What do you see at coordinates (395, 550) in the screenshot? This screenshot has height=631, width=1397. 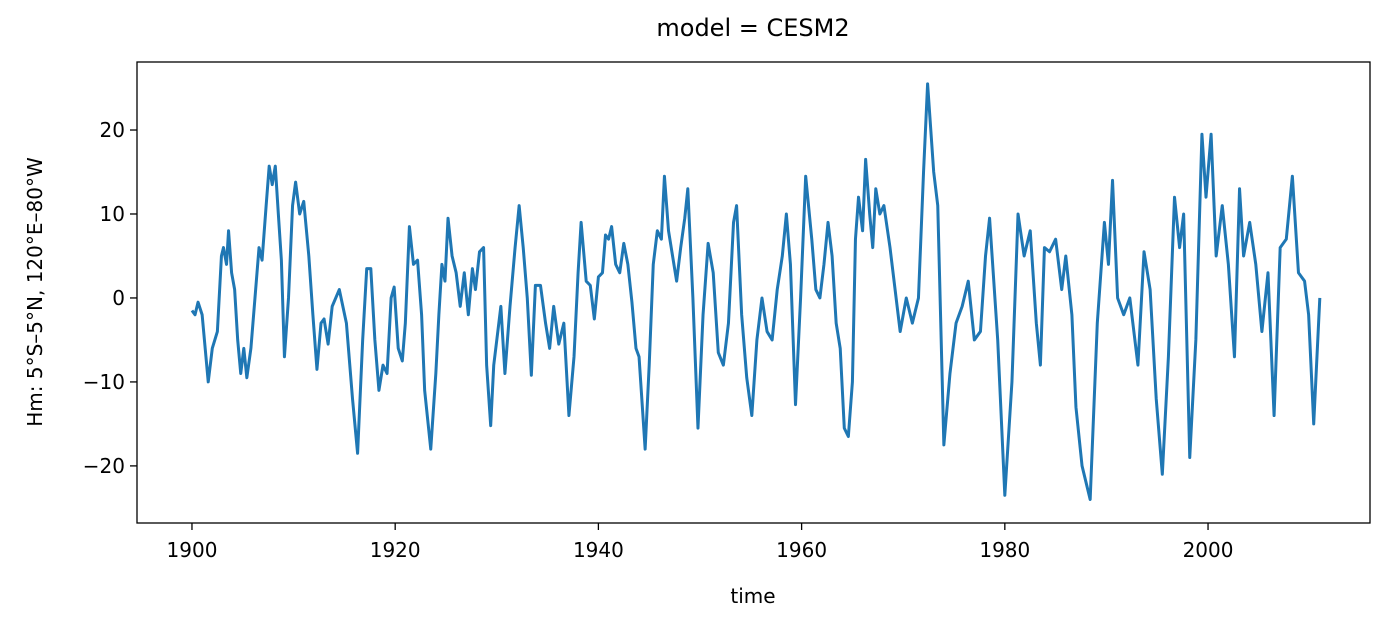 I see `x-tick-label: 1920` at bounding box center [395, 550].